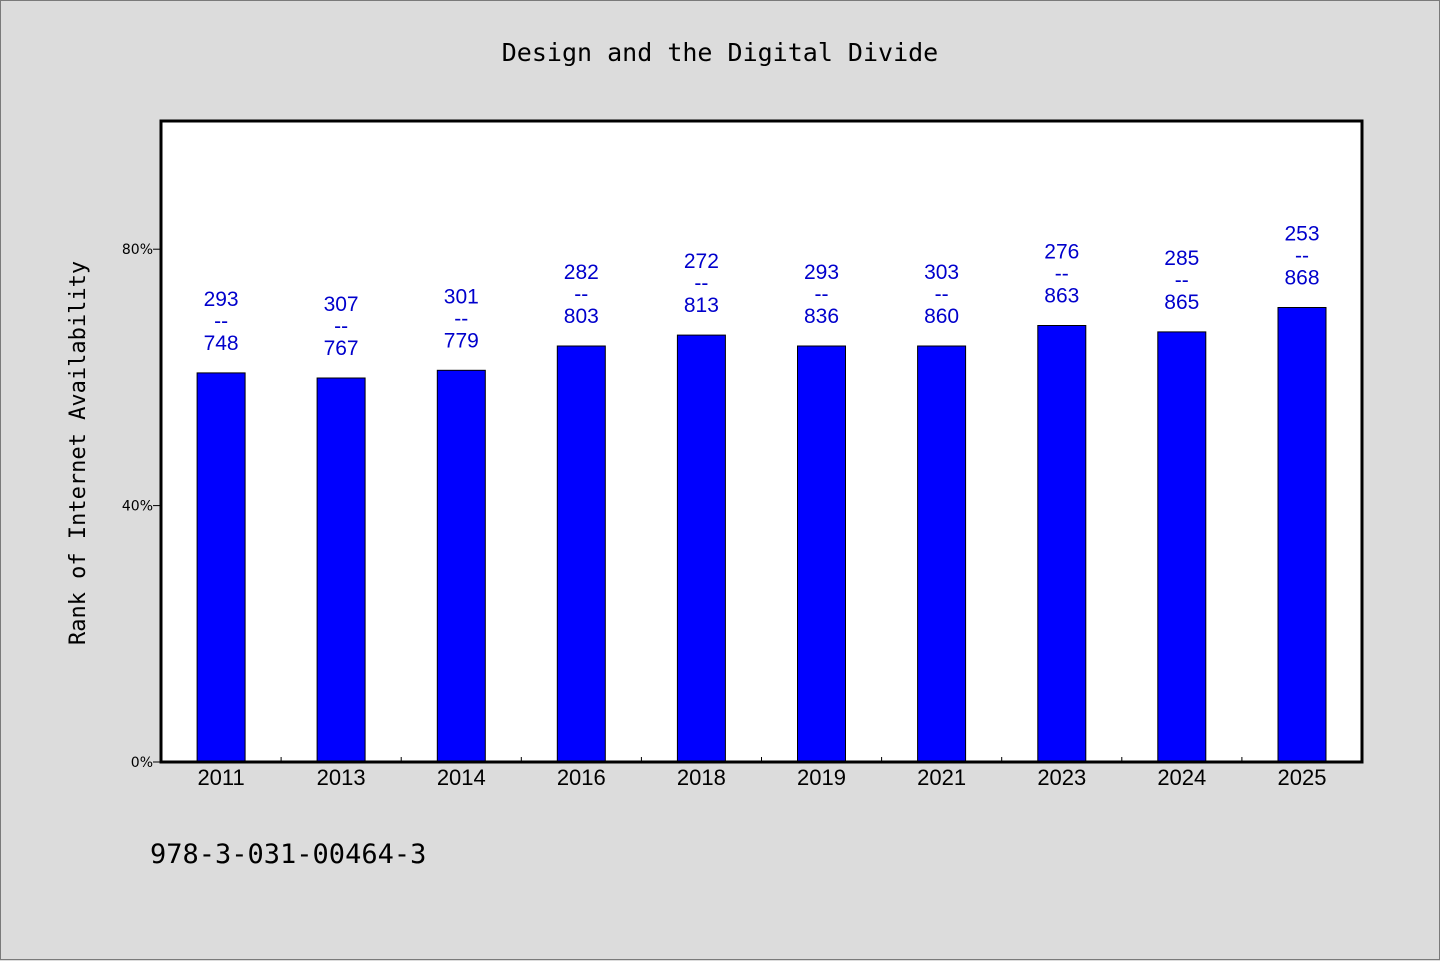 This screenshot has height=961, width=1440. Describe the element at coordinates (221, 299) in the screenshot. I see `data-label-2011-rank: 293` at that location.